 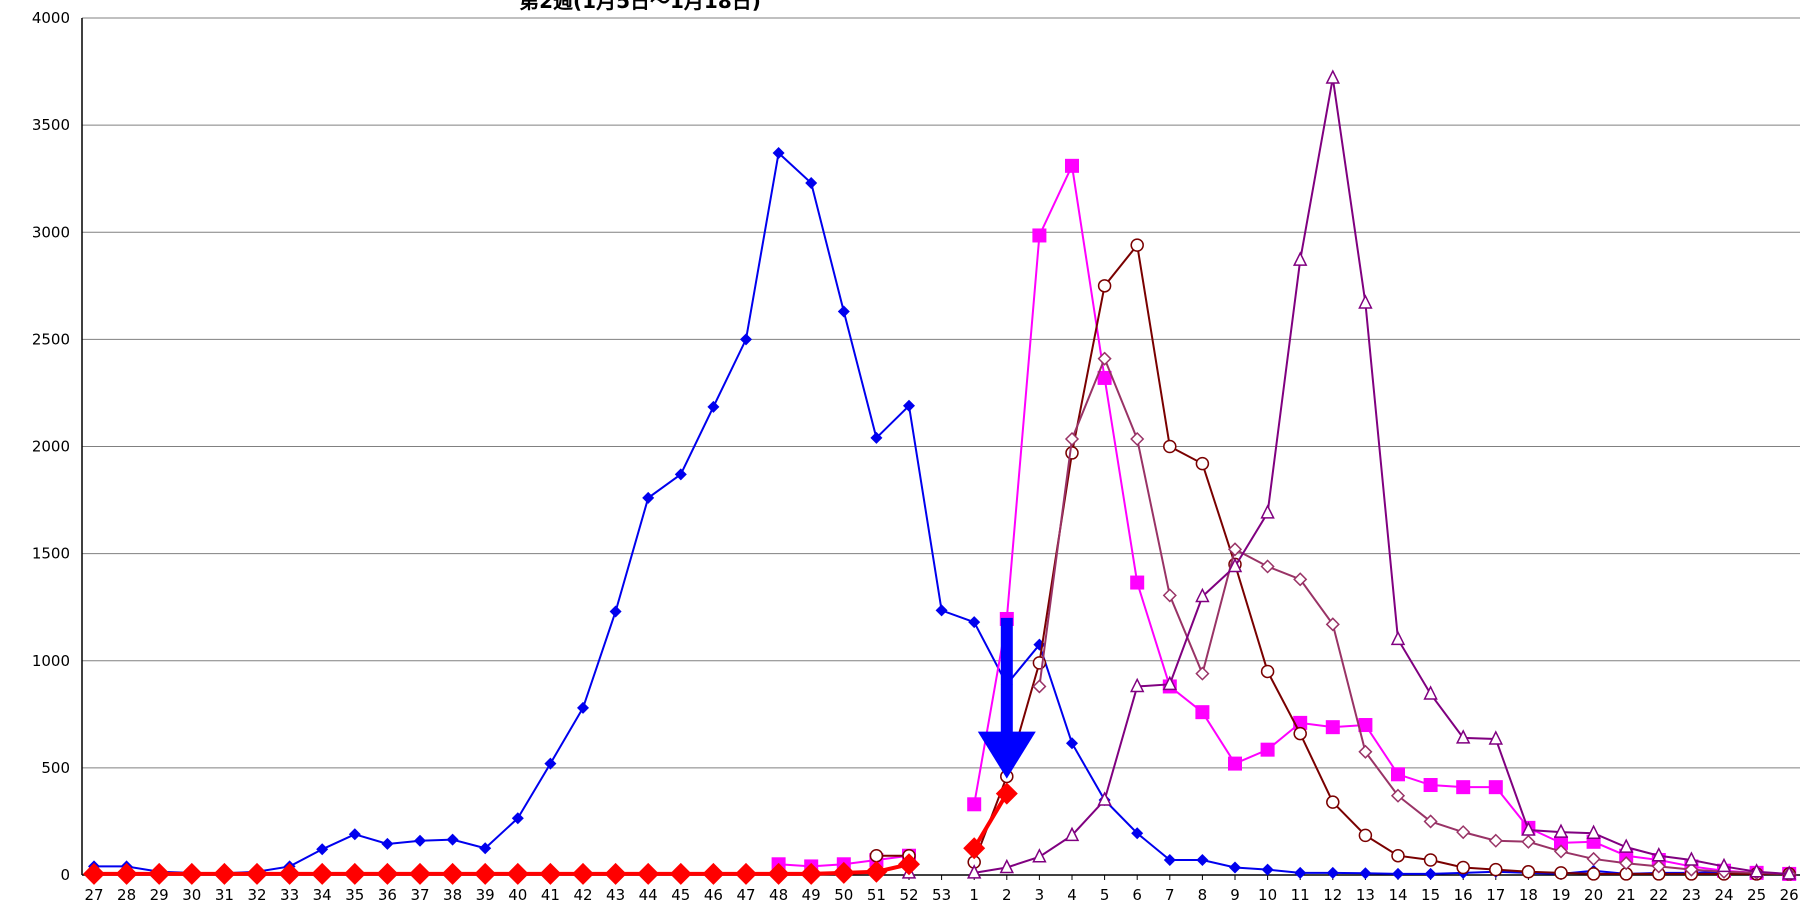 I want to click on x-tick-label: 46, so click(x=713, y=895).